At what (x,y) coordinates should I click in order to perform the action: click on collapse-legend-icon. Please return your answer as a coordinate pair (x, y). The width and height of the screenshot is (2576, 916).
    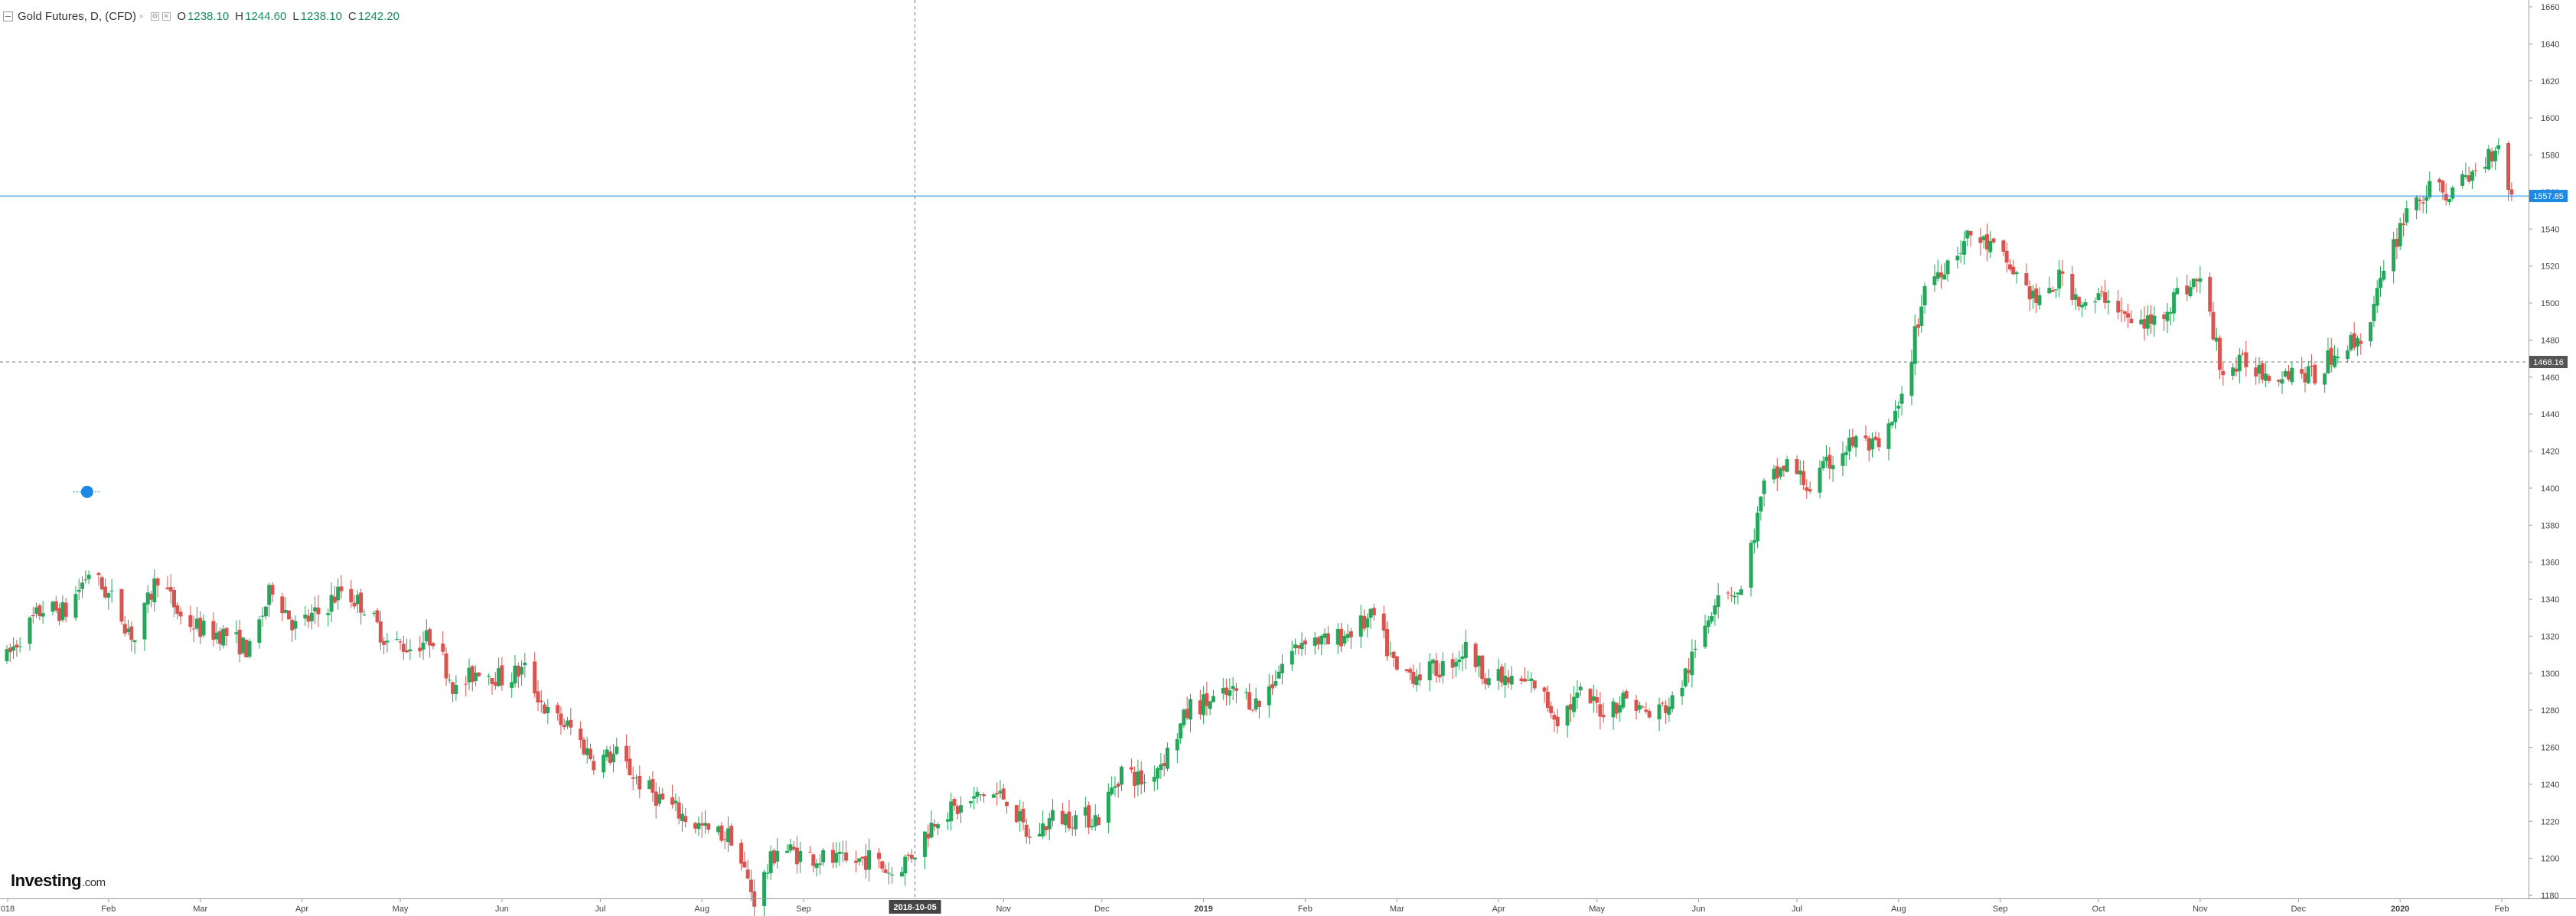
    Looking at the image, I should click on (8, 16).